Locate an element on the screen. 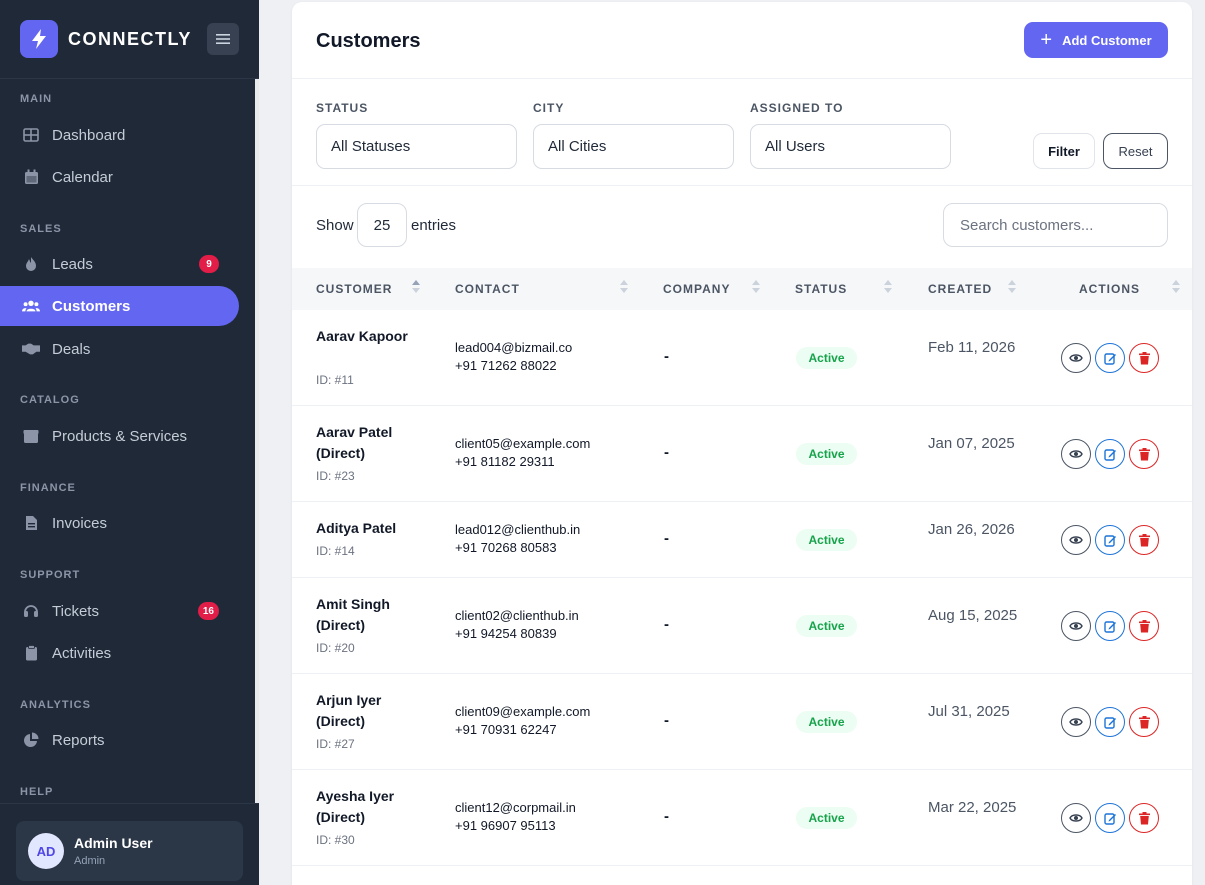 The image size is (1205, 885). add-customer-button: + Add Customer is located at coordinates (1096, 40).